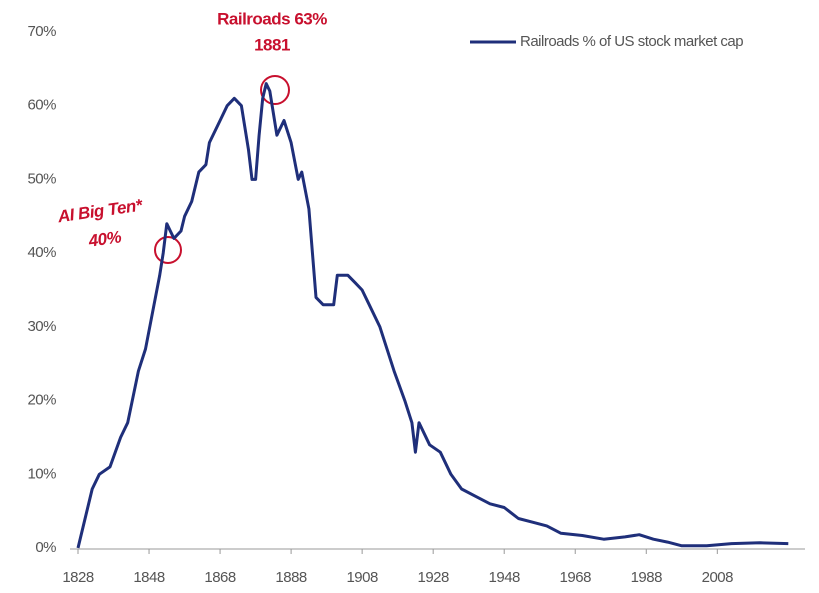 The height and width of the screenshot is (593, 819). I want to click on y-tick-label: 10%, so click(41, 473).